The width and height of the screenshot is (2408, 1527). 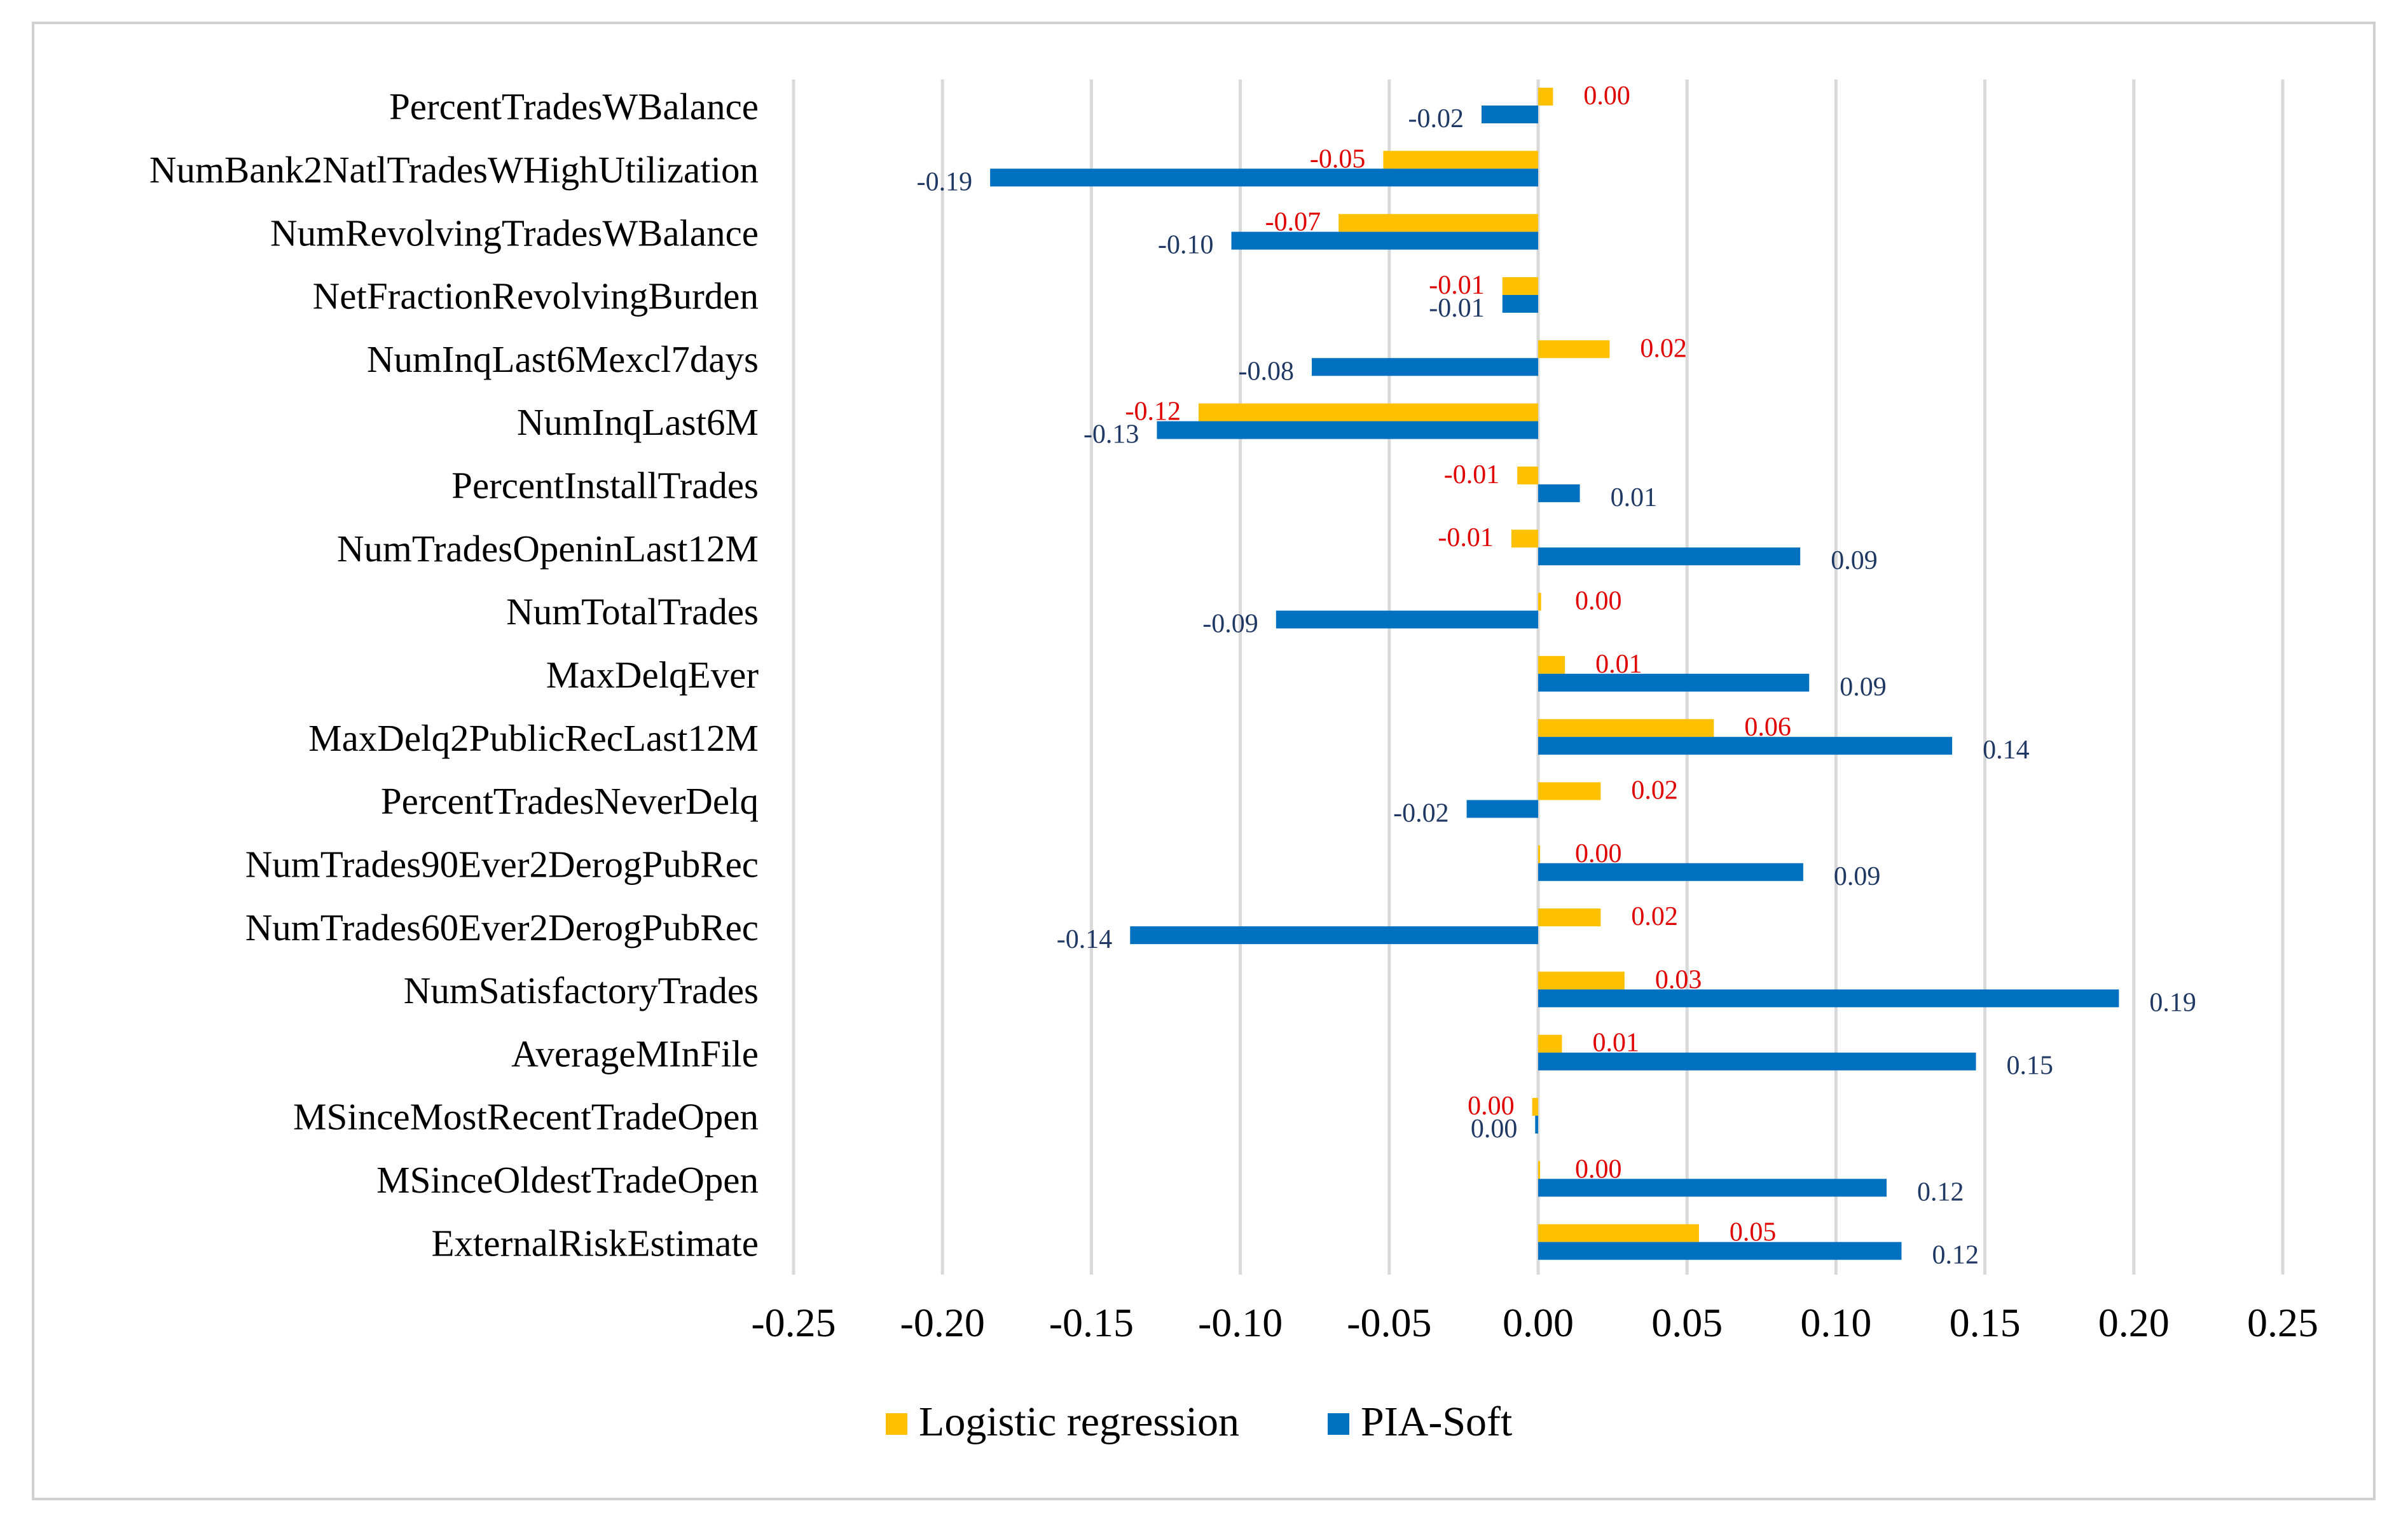 I want to click on data-label-logistic-regression: 0.05, so click(x=1753, y=1233).